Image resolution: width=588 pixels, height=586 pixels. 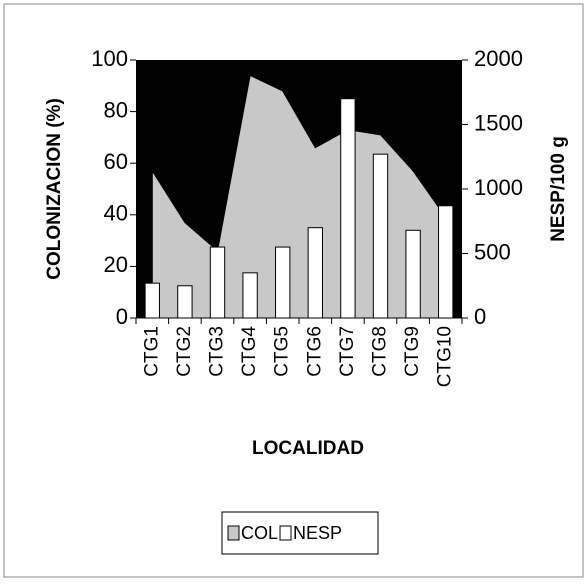 I want to click on x-tick-label: CTG10, so click(x=445, y=356).